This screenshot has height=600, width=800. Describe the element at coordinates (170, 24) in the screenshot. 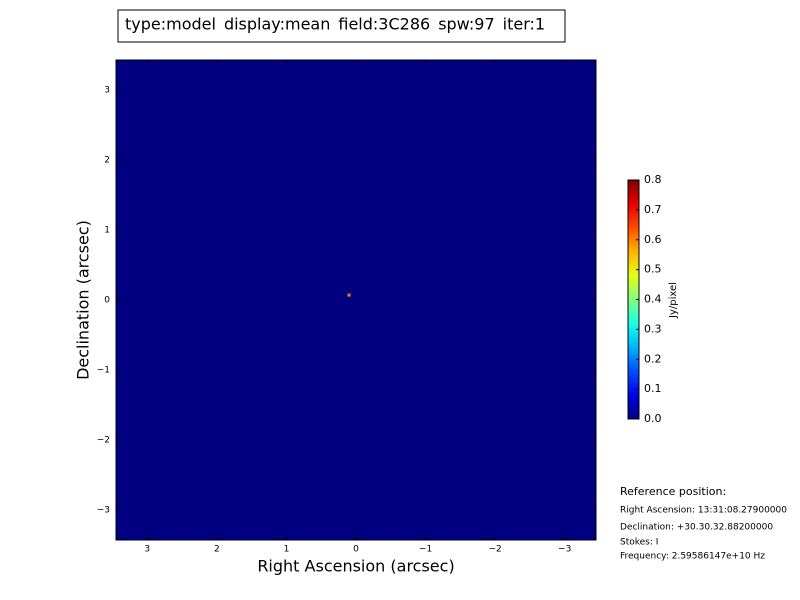

I see `header-item: type:model` at that location.